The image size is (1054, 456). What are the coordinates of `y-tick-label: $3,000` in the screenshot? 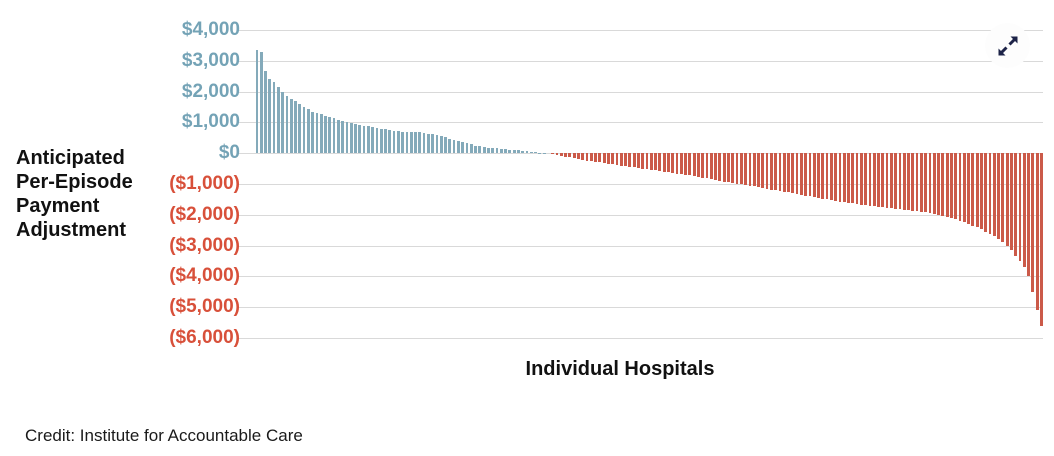 It's located at (210, 60).